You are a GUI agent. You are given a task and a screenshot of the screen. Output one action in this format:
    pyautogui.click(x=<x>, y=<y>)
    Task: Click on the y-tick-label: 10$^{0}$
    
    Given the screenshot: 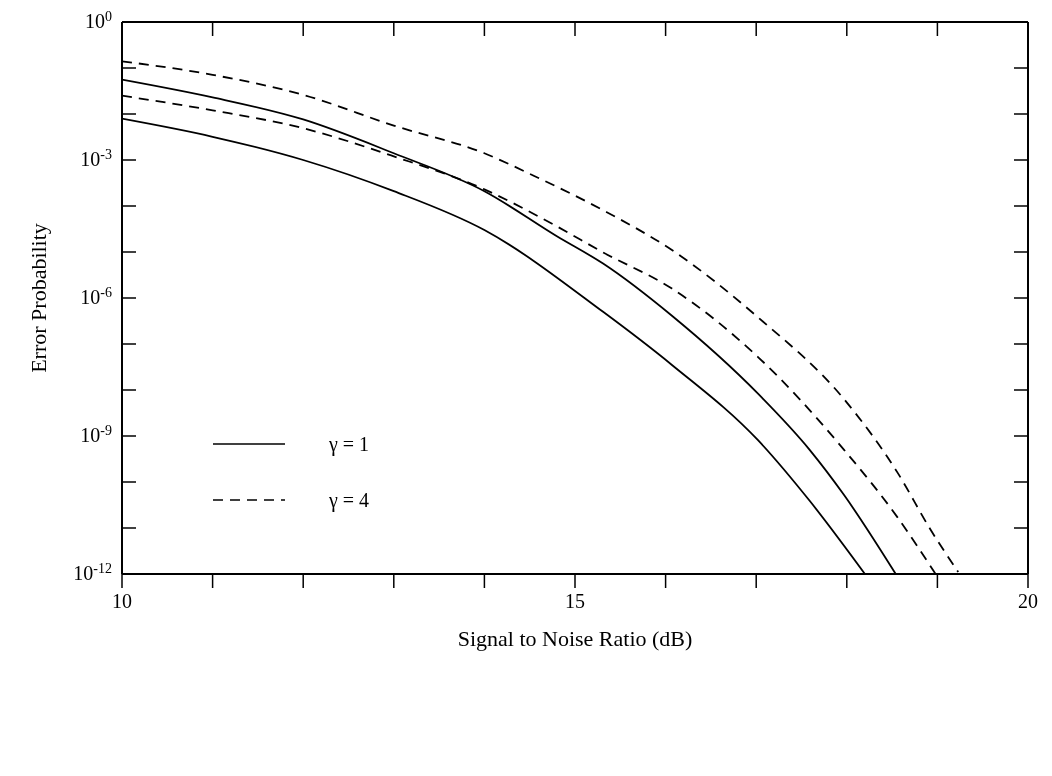 What is the action you would take?
    pyautogui.click(x=98, y=20)
    